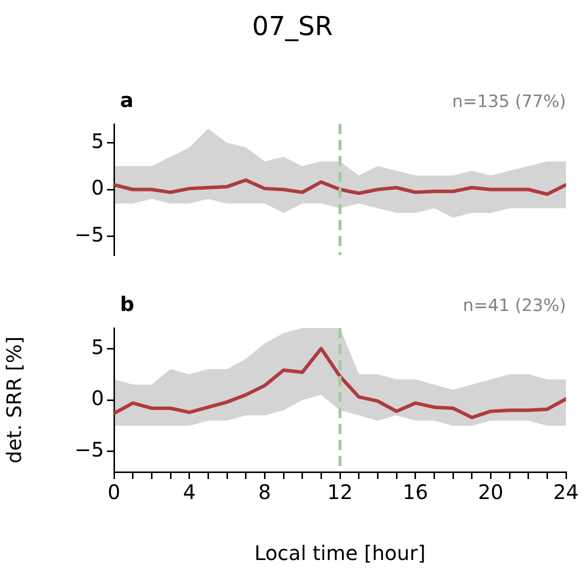  I want to click on text: b, so click(127, 304).